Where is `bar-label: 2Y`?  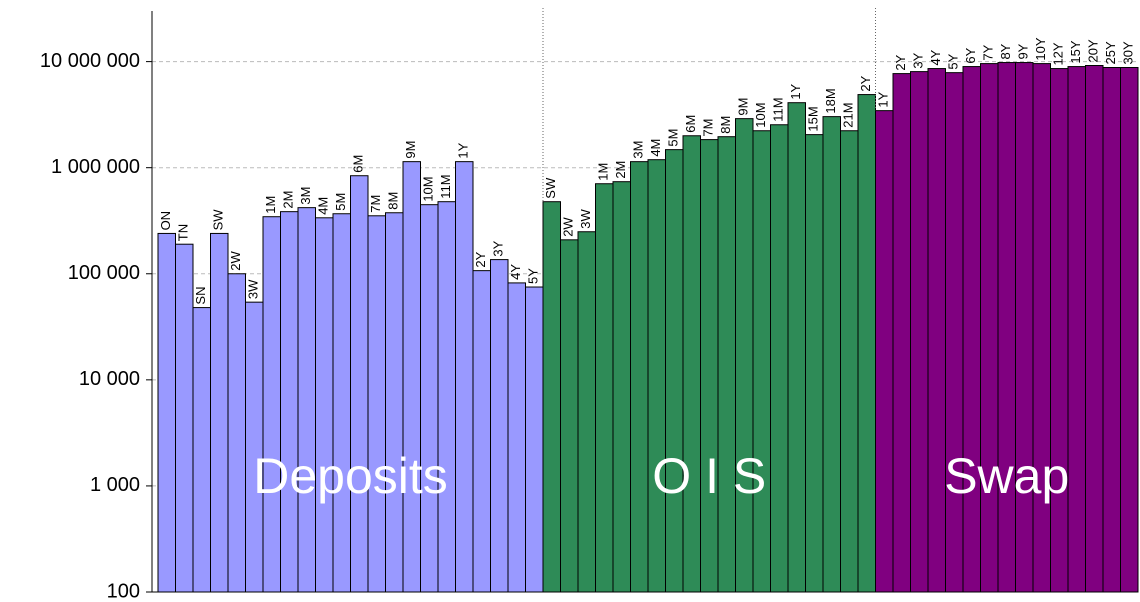
bar-label: 2Y is located at coordinates (865, 83).